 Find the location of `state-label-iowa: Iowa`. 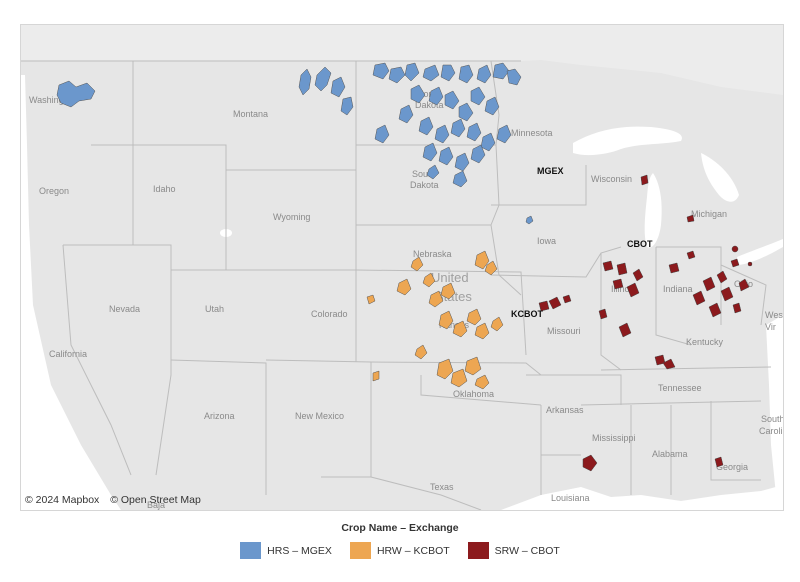

state-label-iowa: Iowa is located at coordinates (546, 241).